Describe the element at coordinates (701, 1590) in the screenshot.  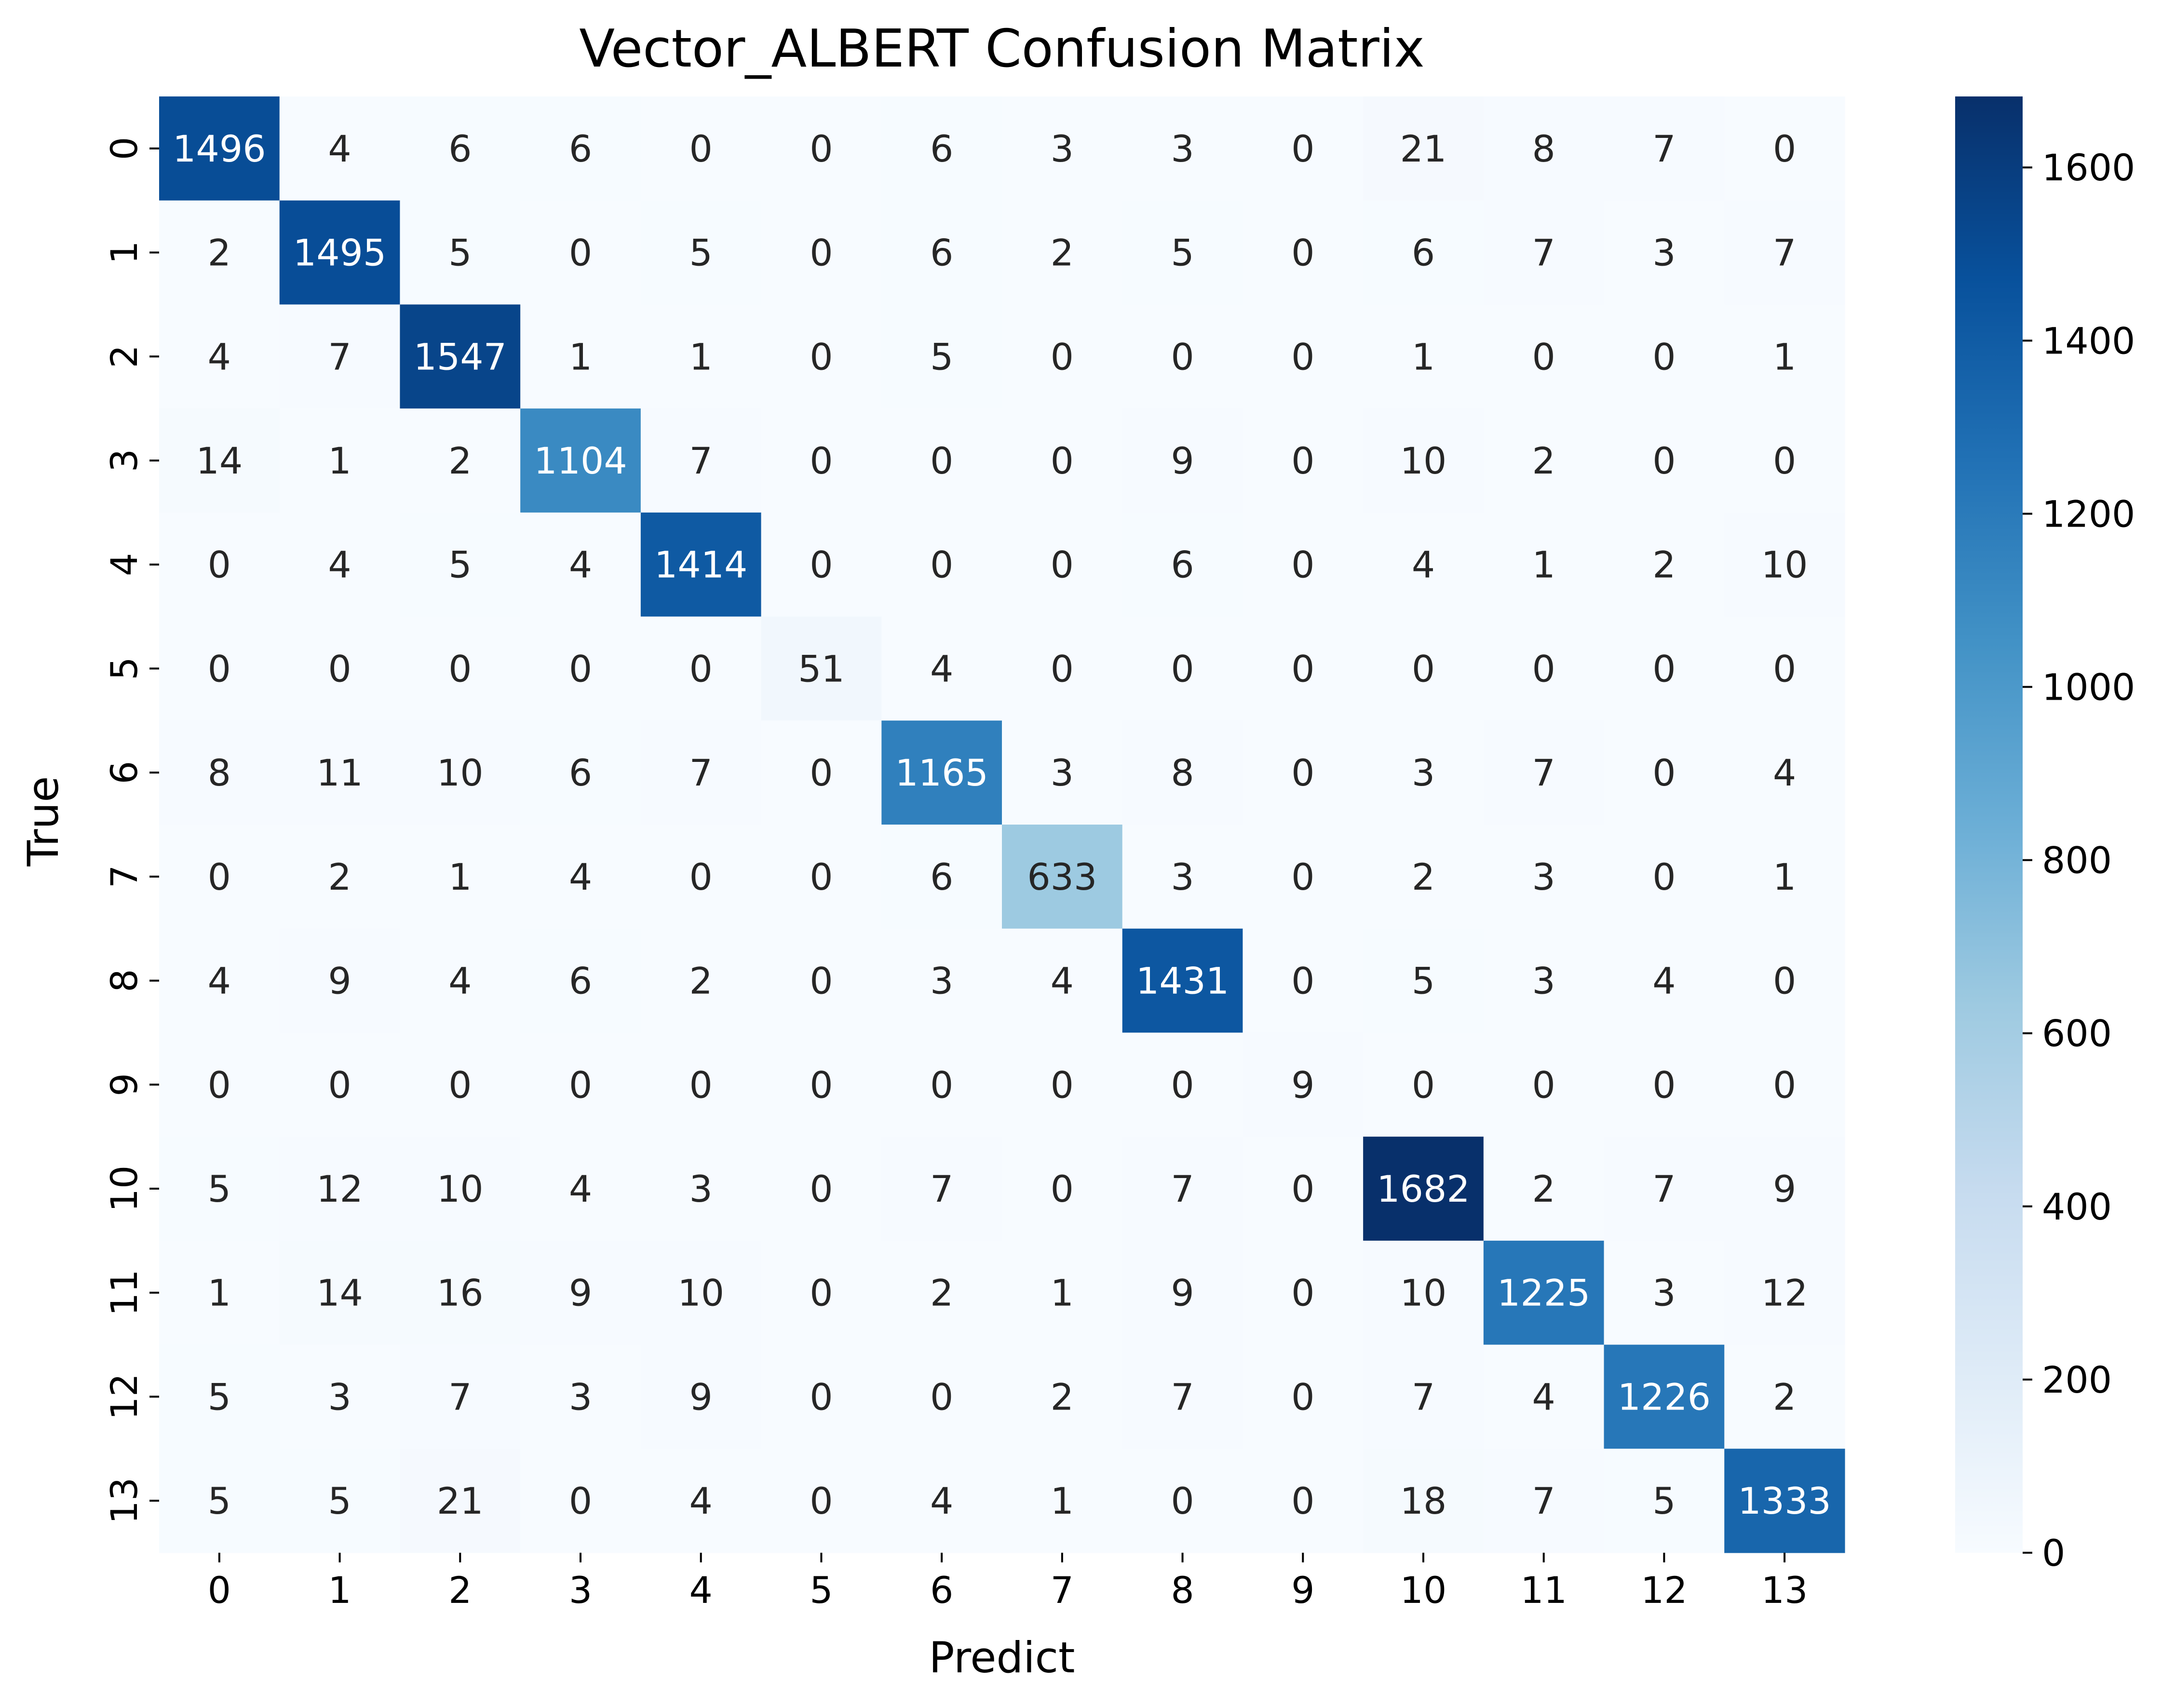
I see `x-tick-label-4: 4` at that location.